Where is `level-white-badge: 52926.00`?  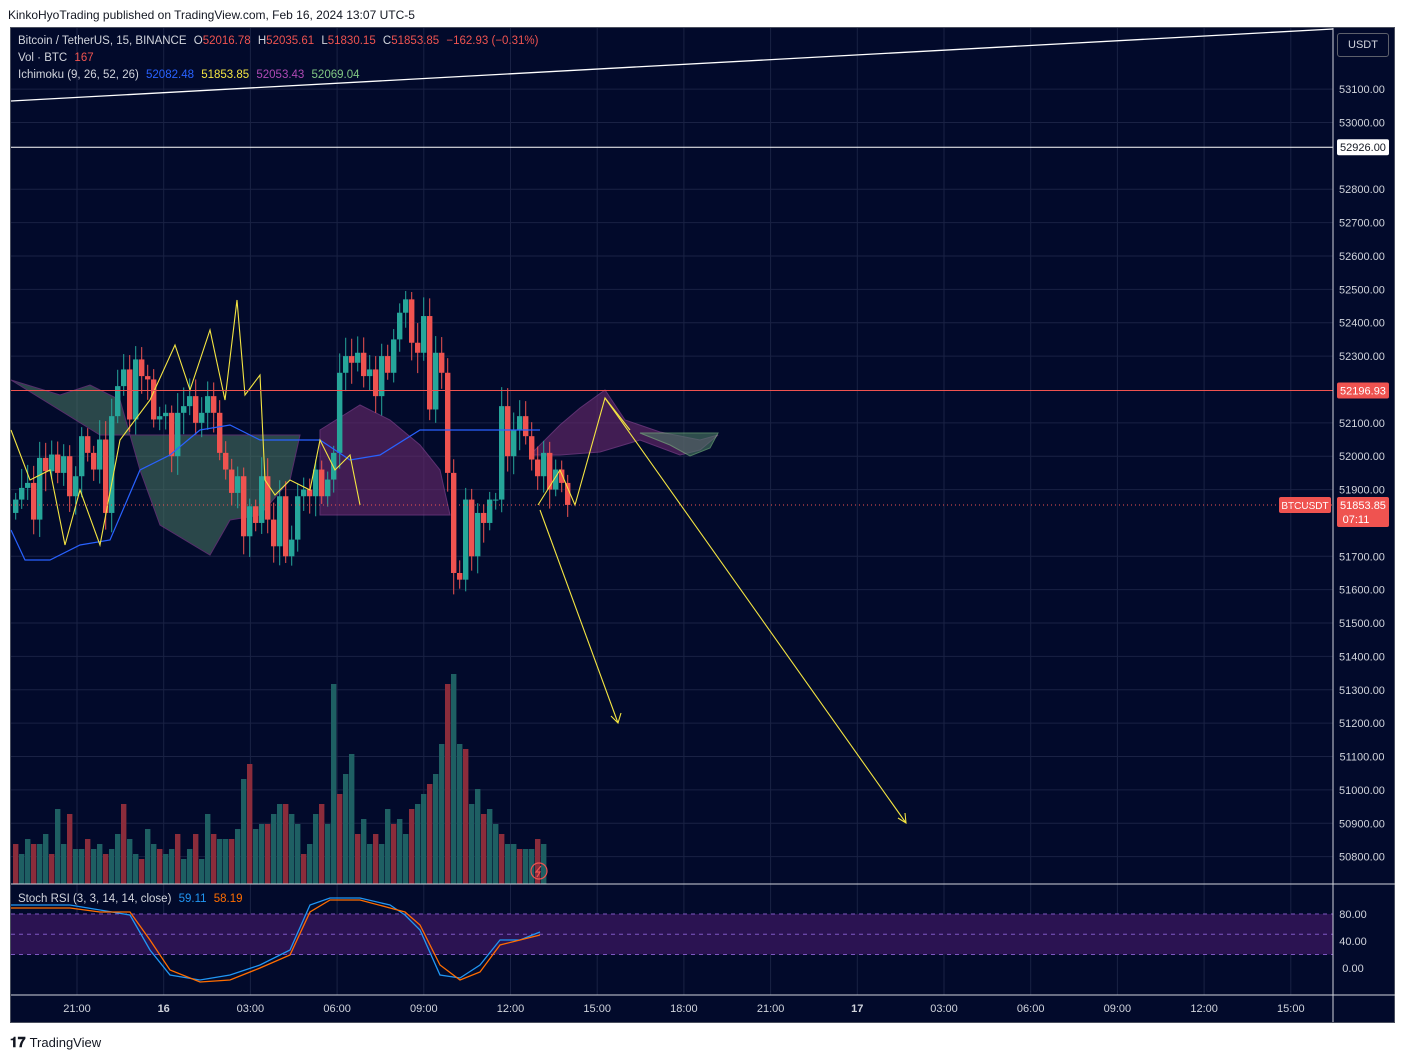 level-white-badge: 52926.00 is located at coordinates (1363, 148).